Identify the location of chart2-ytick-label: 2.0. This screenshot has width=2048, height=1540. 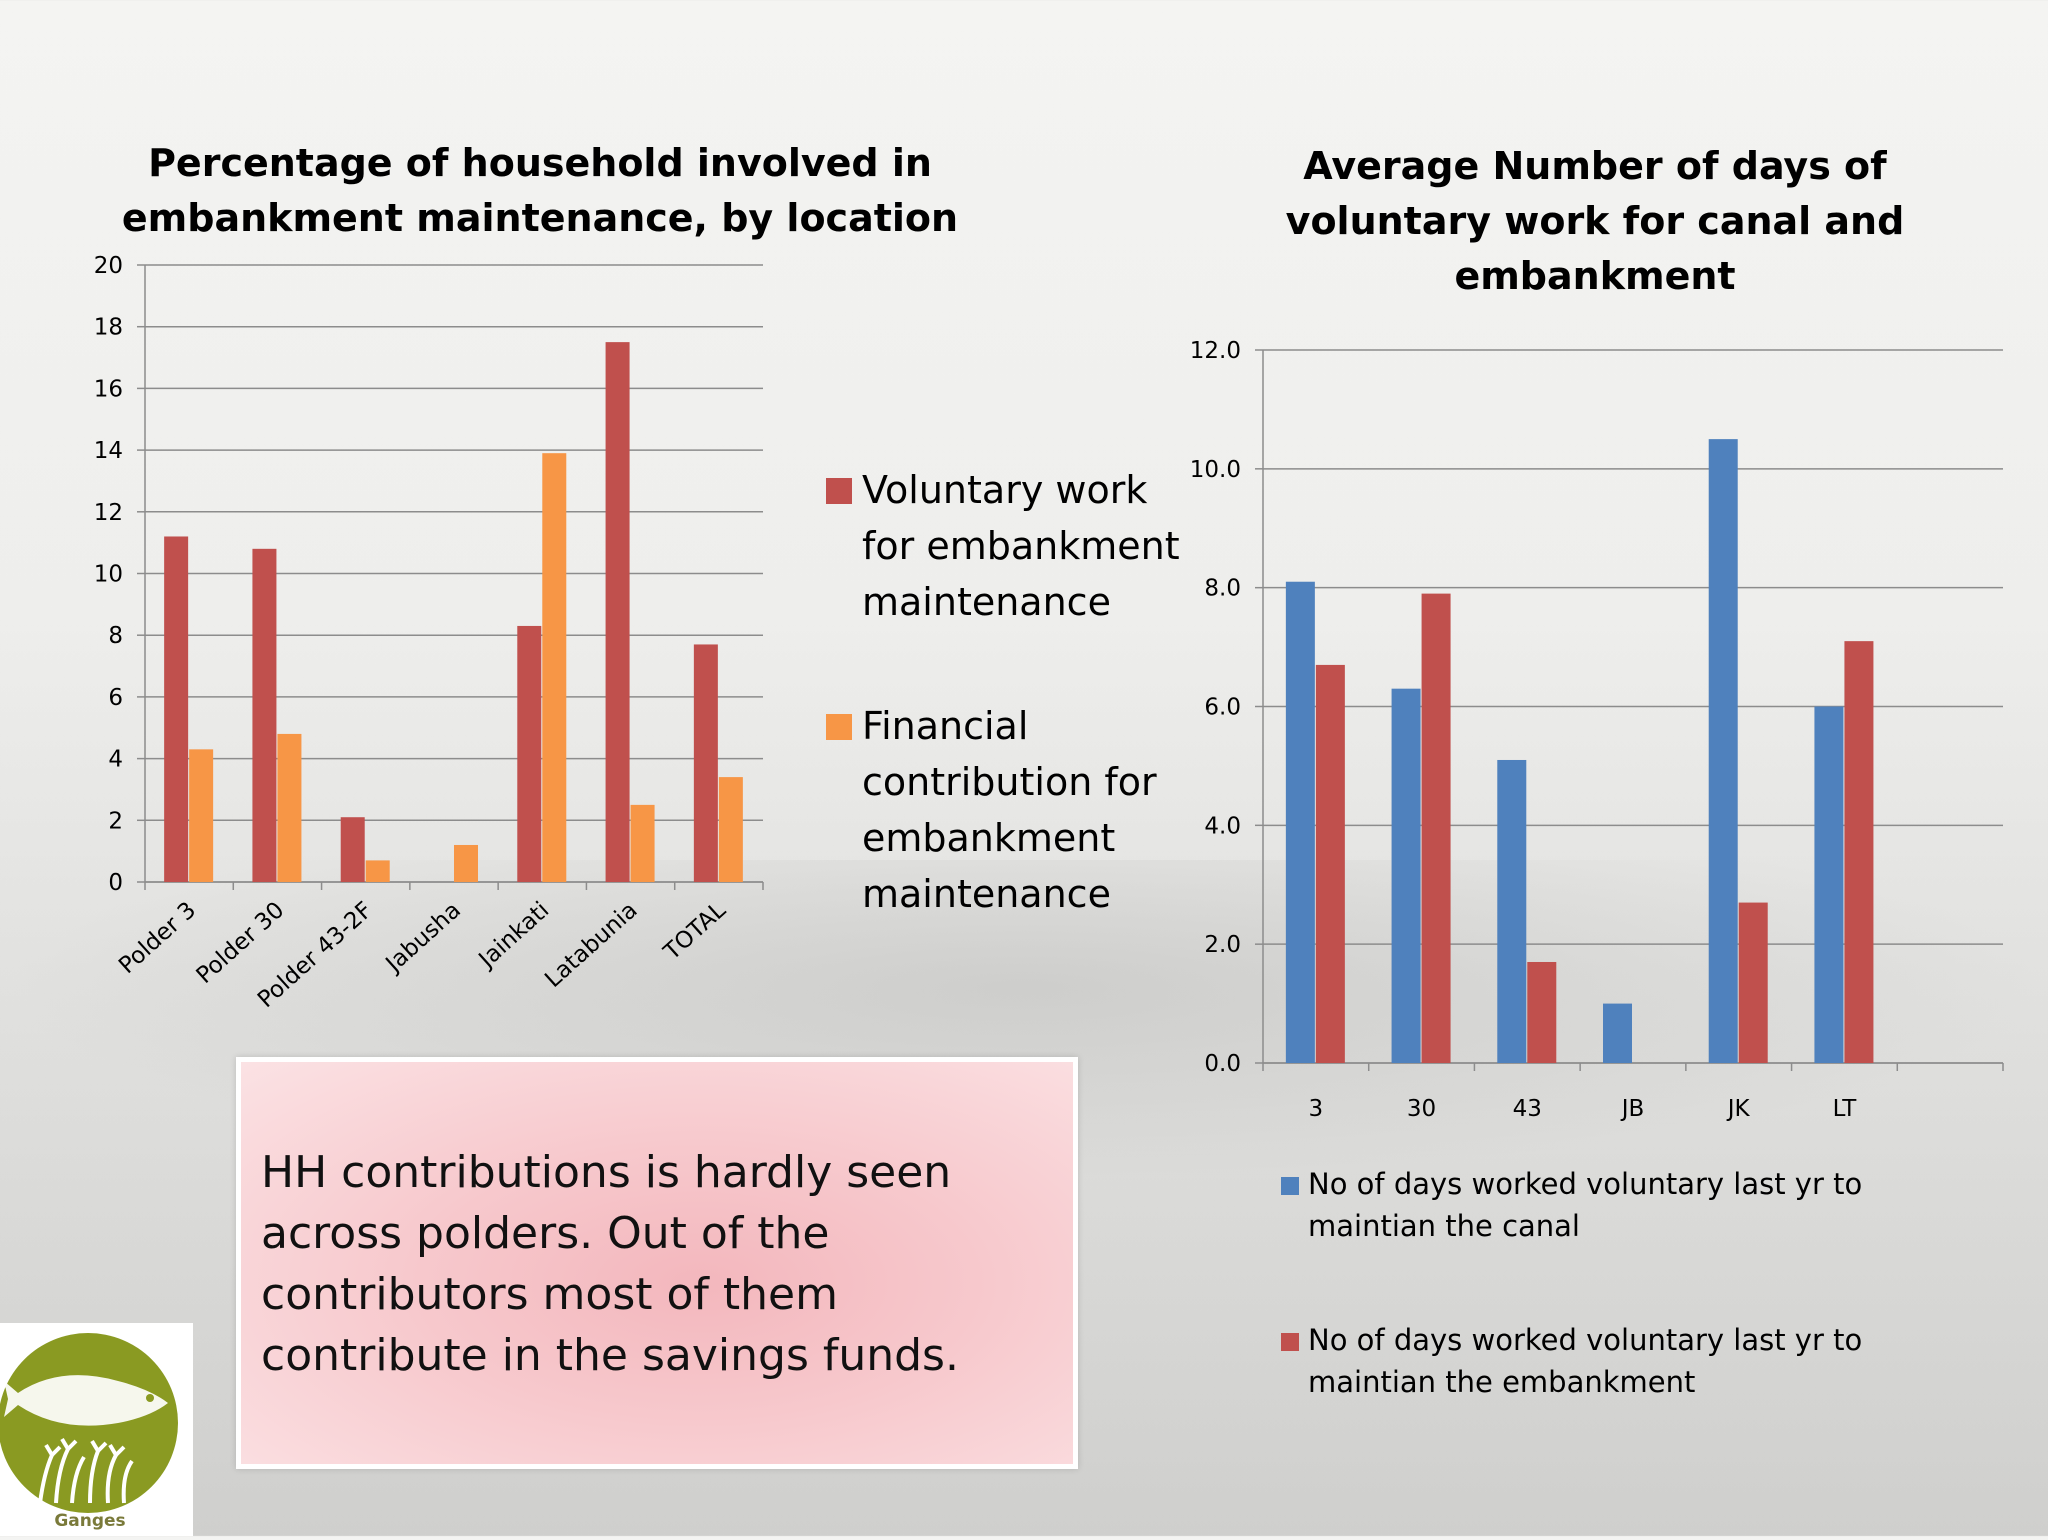
(1222, 945).